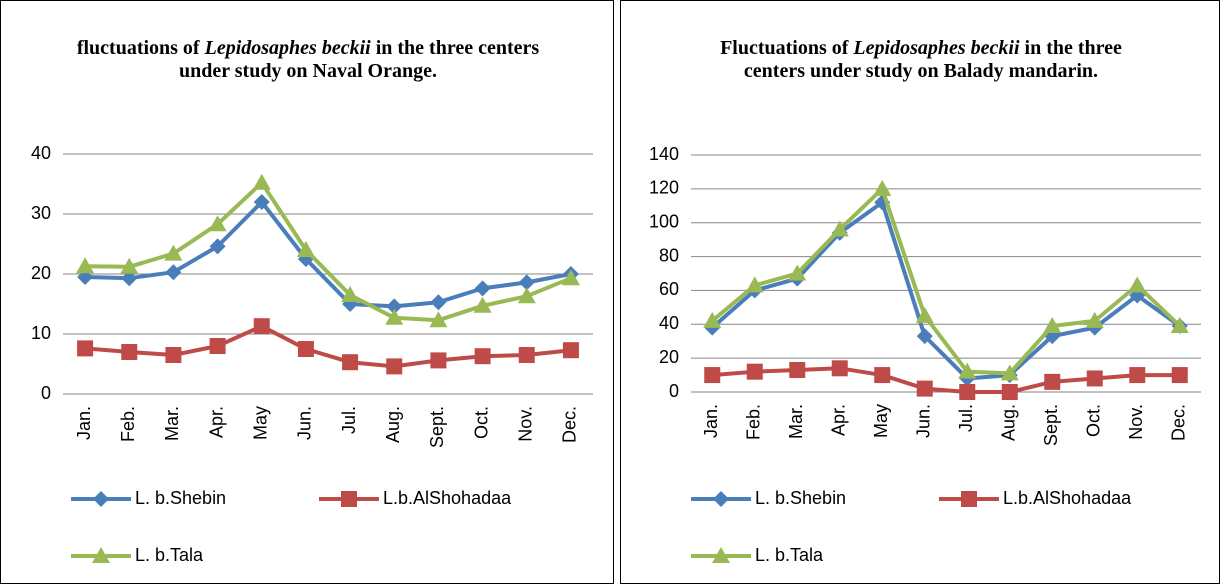 The width and height of the screenshot is (1220, 586). I want to click on x-tick-label: May, so click(261, 423).